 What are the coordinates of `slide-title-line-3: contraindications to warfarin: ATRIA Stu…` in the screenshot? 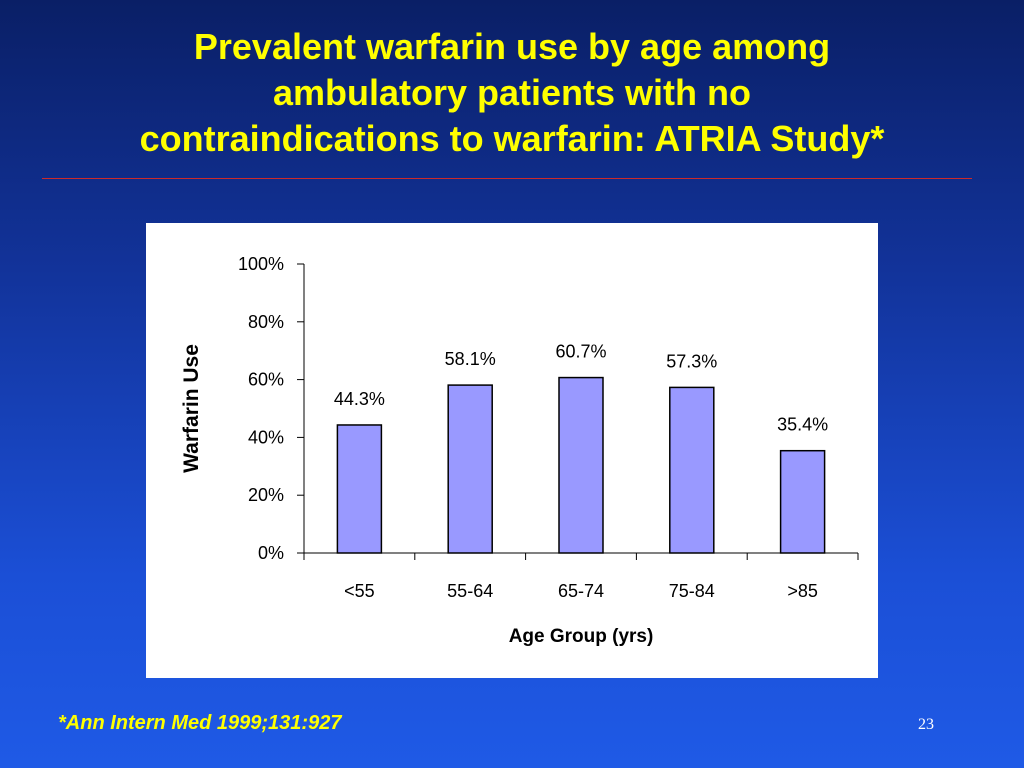 It's located at (512, 138).